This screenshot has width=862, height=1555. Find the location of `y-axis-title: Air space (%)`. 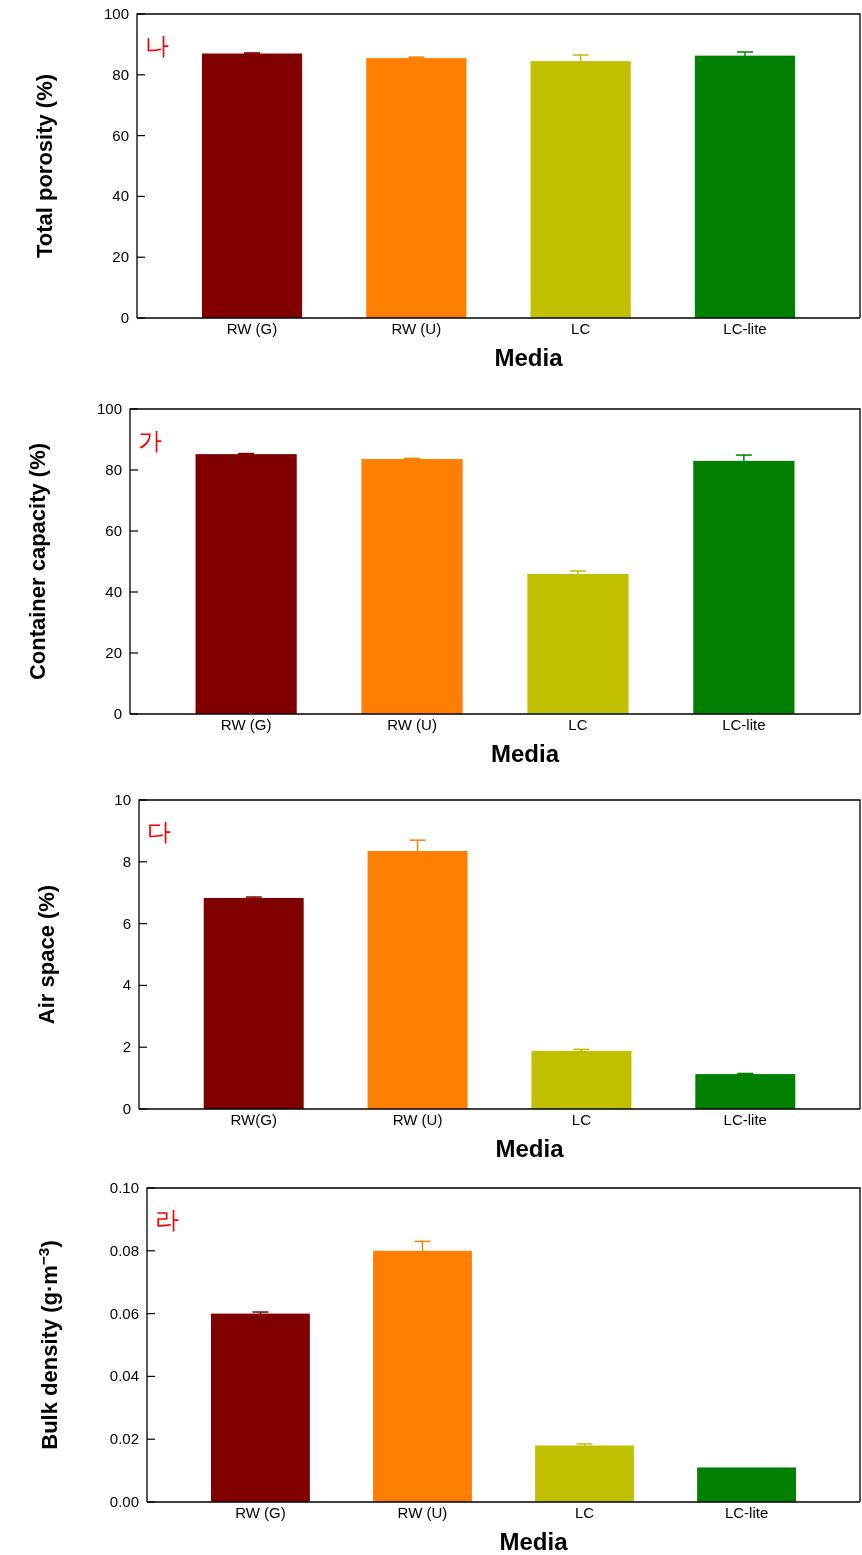

y-axis-title: Air space (%) is located at coordinates (46, 954).